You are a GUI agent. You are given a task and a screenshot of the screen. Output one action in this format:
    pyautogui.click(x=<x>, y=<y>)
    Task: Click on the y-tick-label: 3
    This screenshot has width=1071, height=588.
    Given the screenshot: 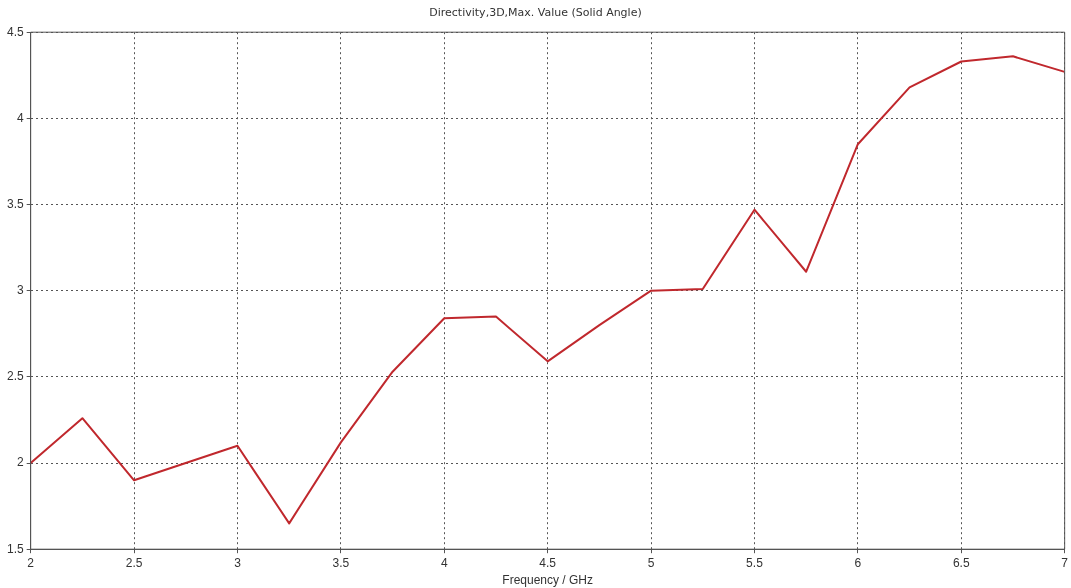 What is the action you would take?
    pyautogui.click(x=20, y=290)
    